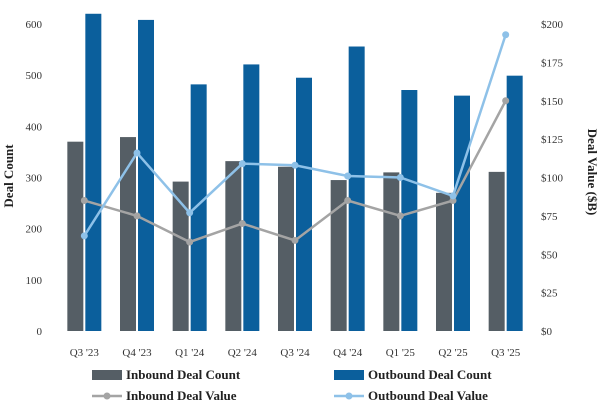 The width and height of the screenshot is (607, 411). I want to click on x-tick-label: Q1 '24, so click(190, 353).